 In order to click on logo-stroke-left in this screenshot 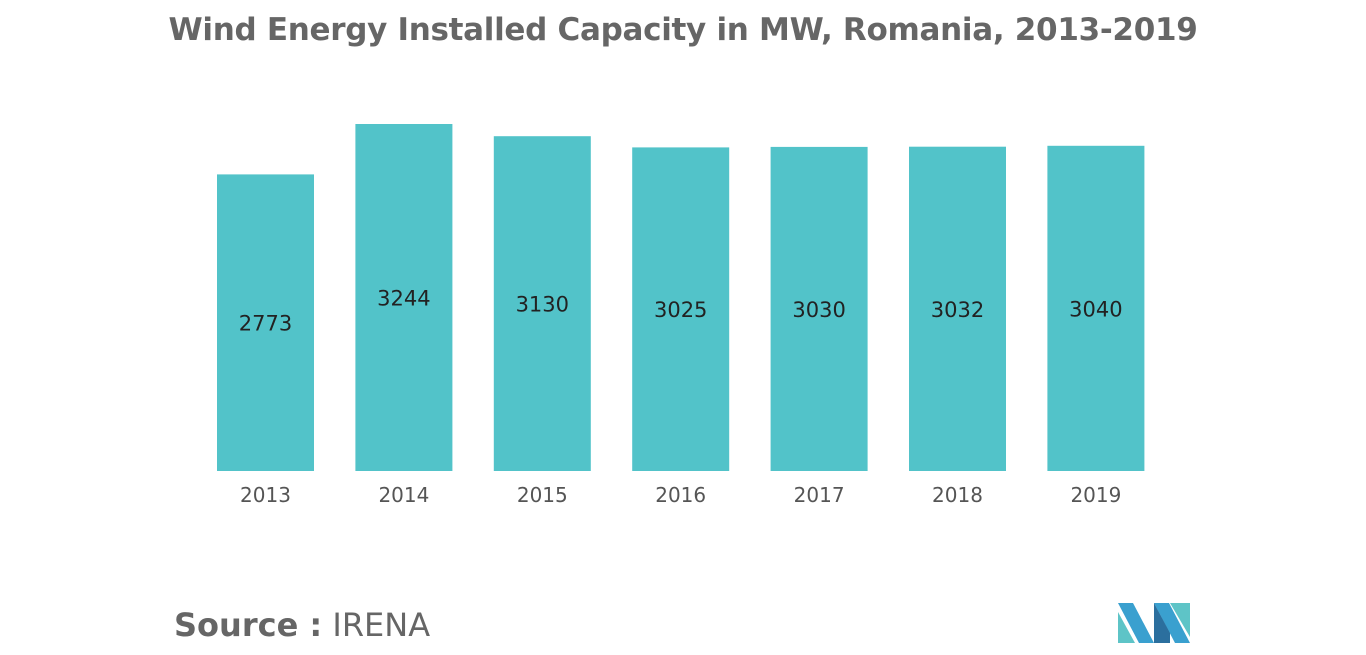, I will do `click(1136, 623)`.